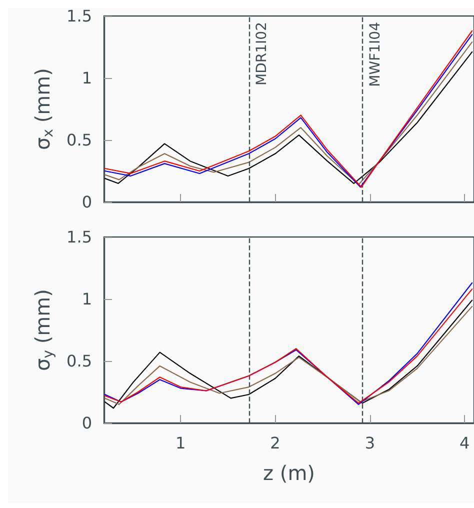  I want to click on y-axis-title: σx (mm), so click(43, 109).